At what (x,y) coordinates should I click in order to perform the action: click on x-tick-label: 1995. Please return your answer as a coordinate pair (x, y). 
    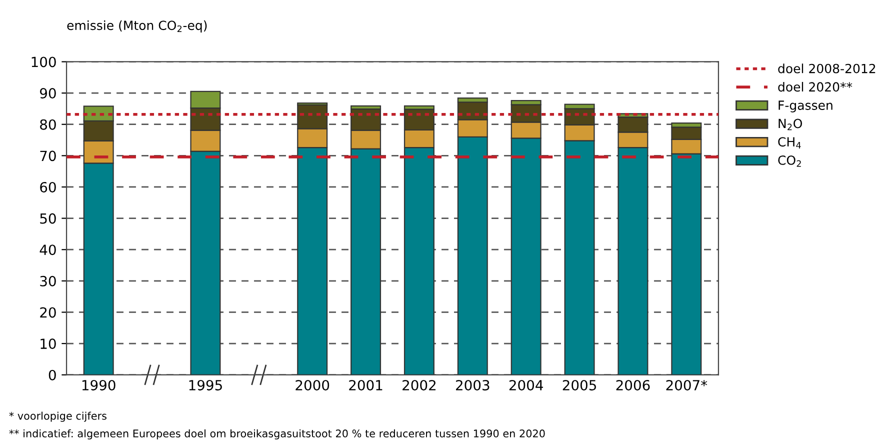
    Looking at the image, I should click on (205, 385).